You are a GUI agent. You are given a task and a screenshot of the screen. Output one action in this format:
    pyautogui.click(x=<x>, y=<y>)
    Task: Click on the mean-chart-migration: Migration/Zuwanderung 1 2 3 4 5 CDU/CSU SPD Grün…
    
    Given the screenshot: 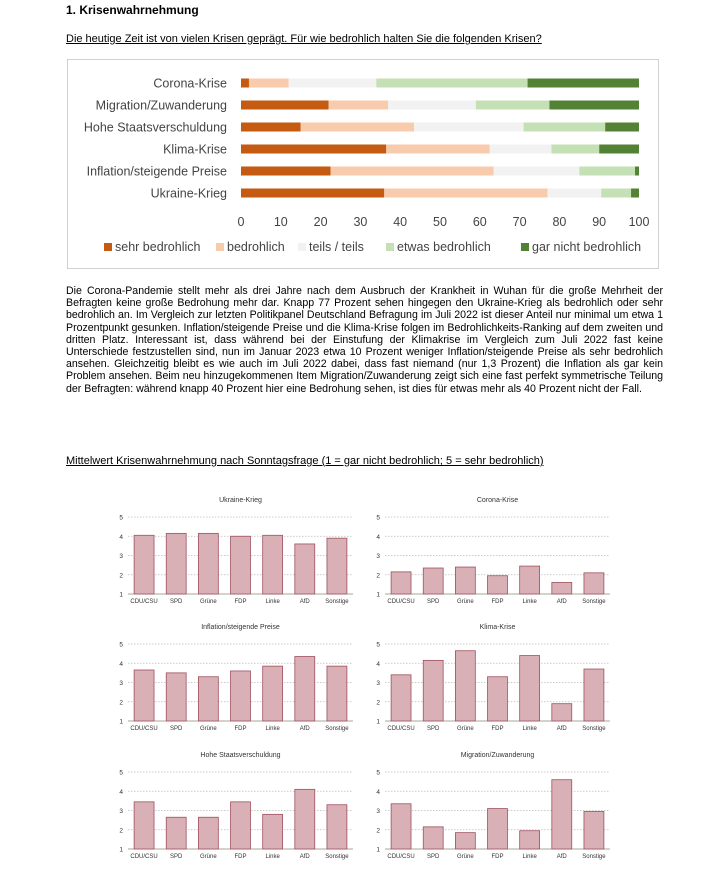 What is the action you would take?
    pyautogui.click(x=493, y=806)
    